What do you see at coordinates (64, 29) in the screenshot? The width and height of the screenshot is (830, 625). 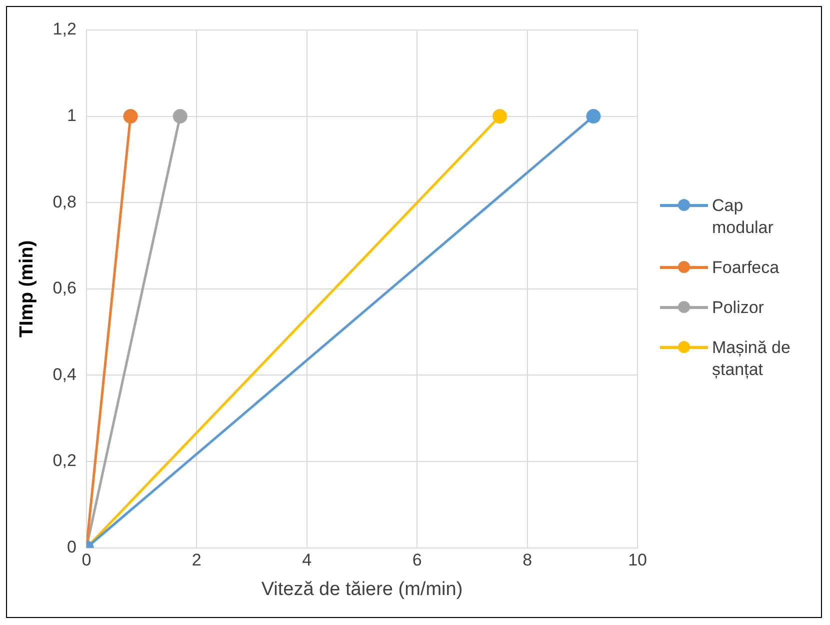 I see `y-tick-label: 1,2` at bounding box center [64, 29].